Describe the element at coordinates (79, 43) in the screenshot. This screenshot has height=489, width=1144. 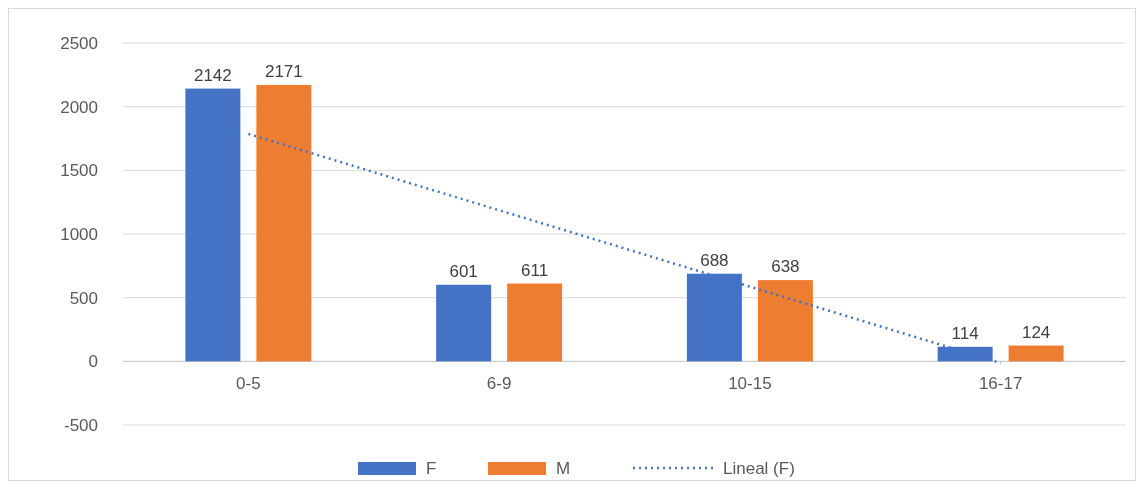
I see `y-tick-label: 2500` at that location.